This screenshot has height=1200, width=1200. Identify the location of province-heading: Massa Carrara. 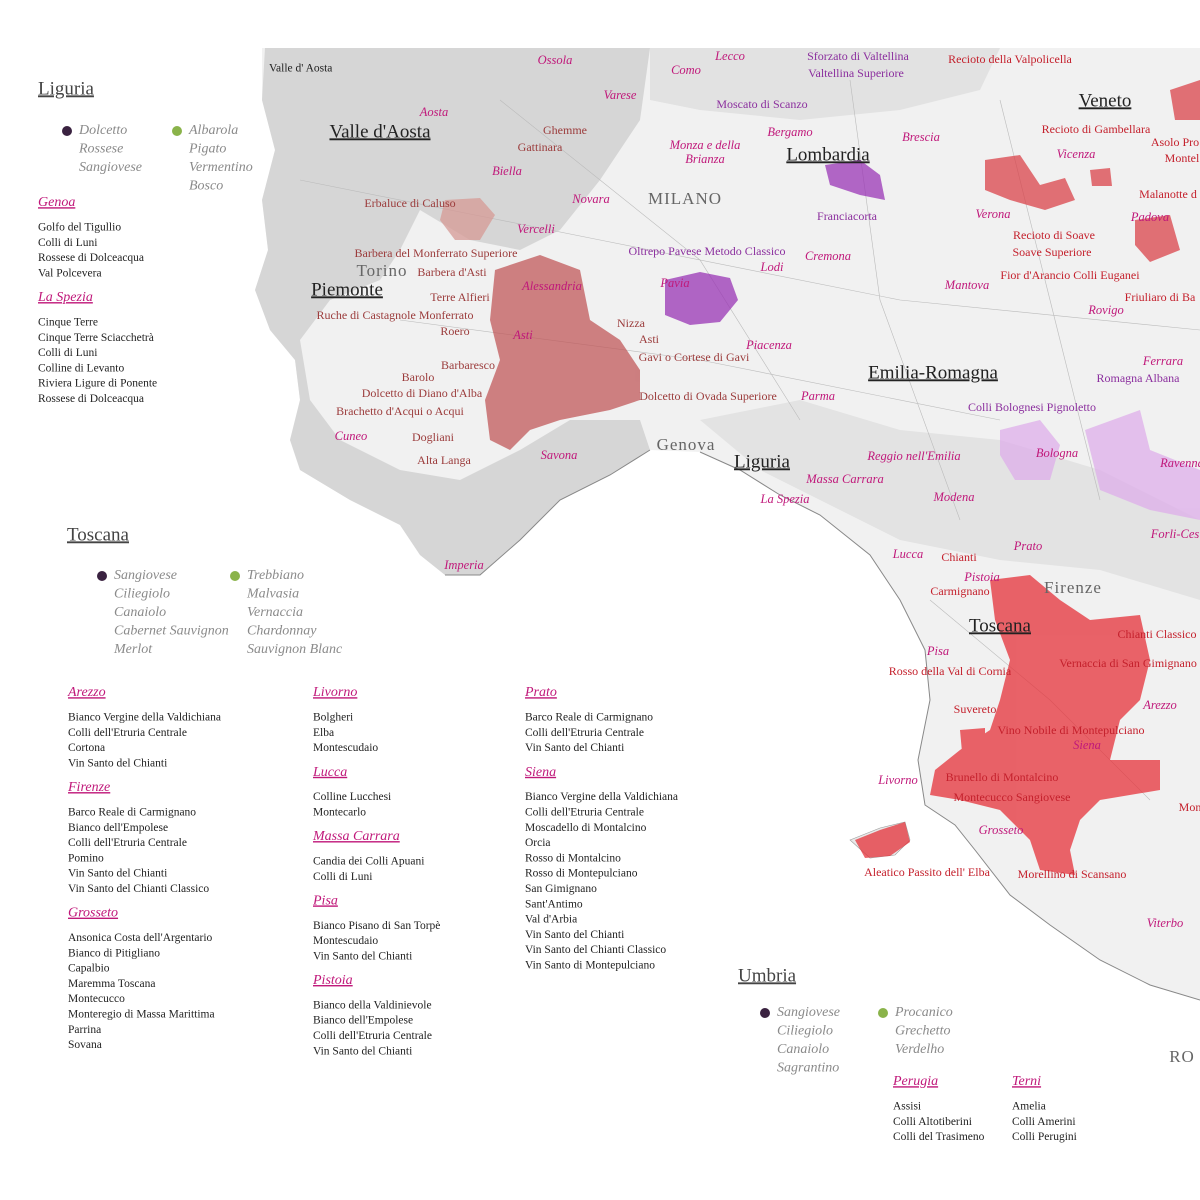
(356, 836).